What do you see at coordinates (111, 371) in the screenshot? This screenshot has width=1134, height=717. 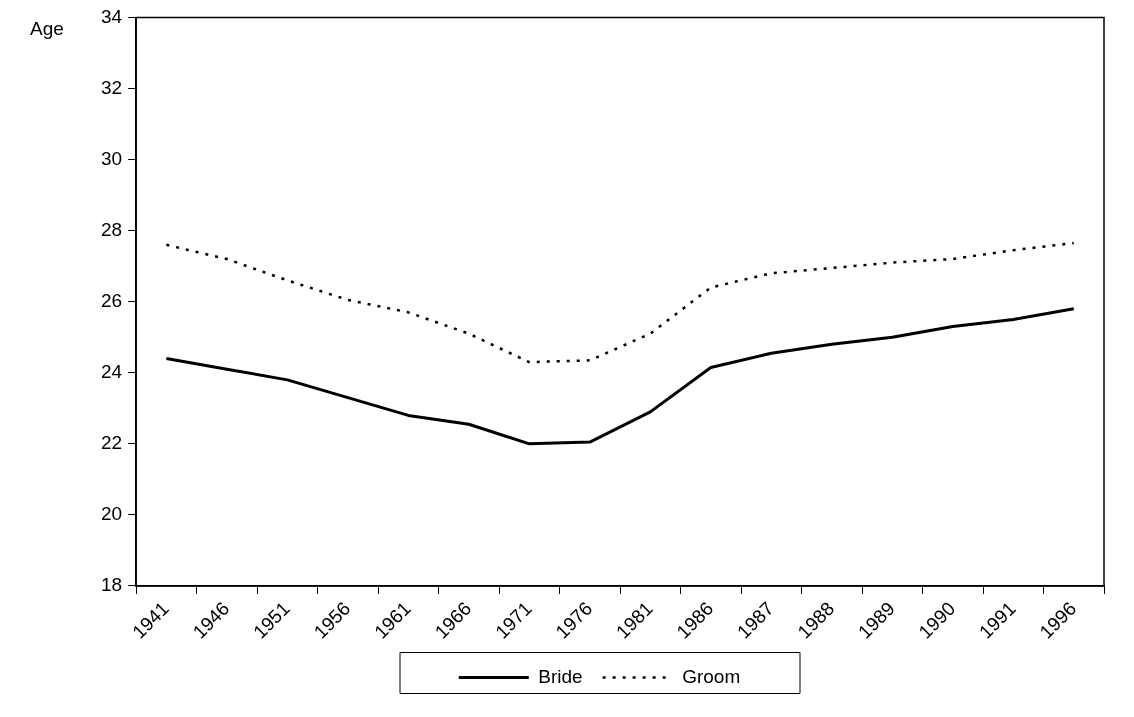 I see `y-tick-label: 24` at bounding box center [111, 371].